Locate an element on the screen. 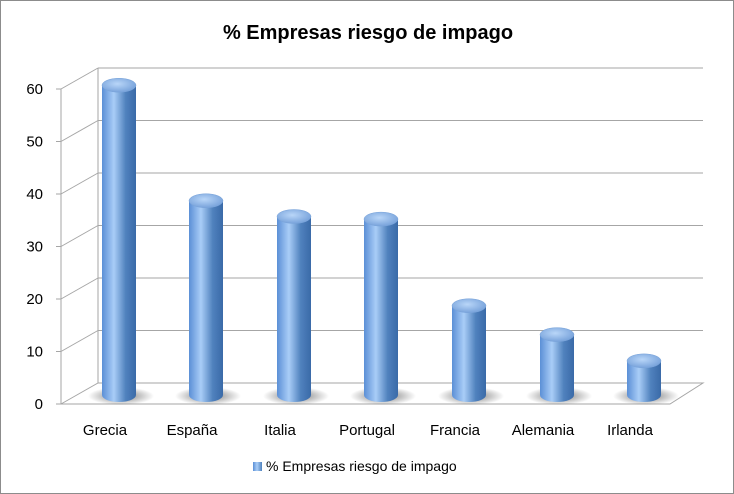 The width and height of the screenshot is (734, 494). x-tick-label: Italia is located at coordinates (280, 430).